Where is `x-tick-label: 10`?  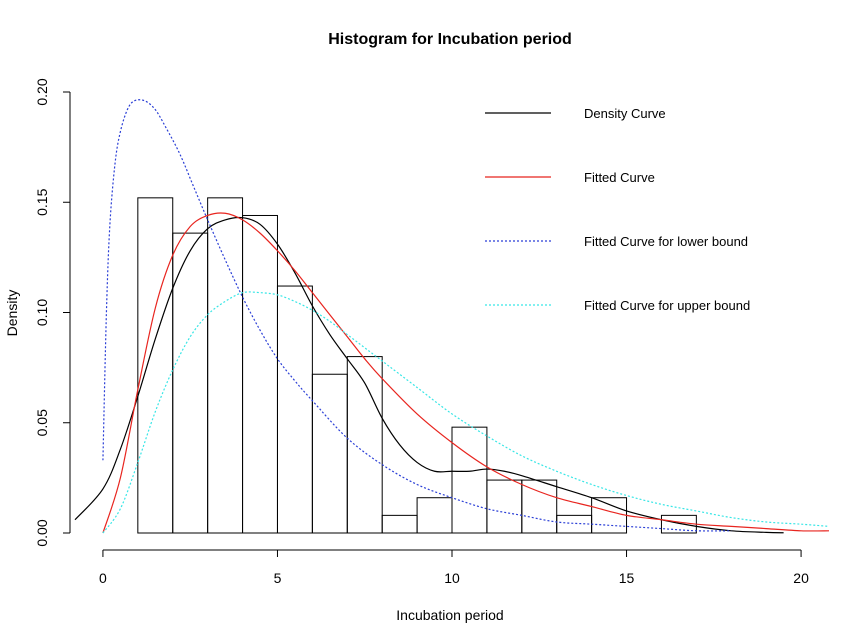 x-tick-label: 10 is located at coordinates (452, 578).